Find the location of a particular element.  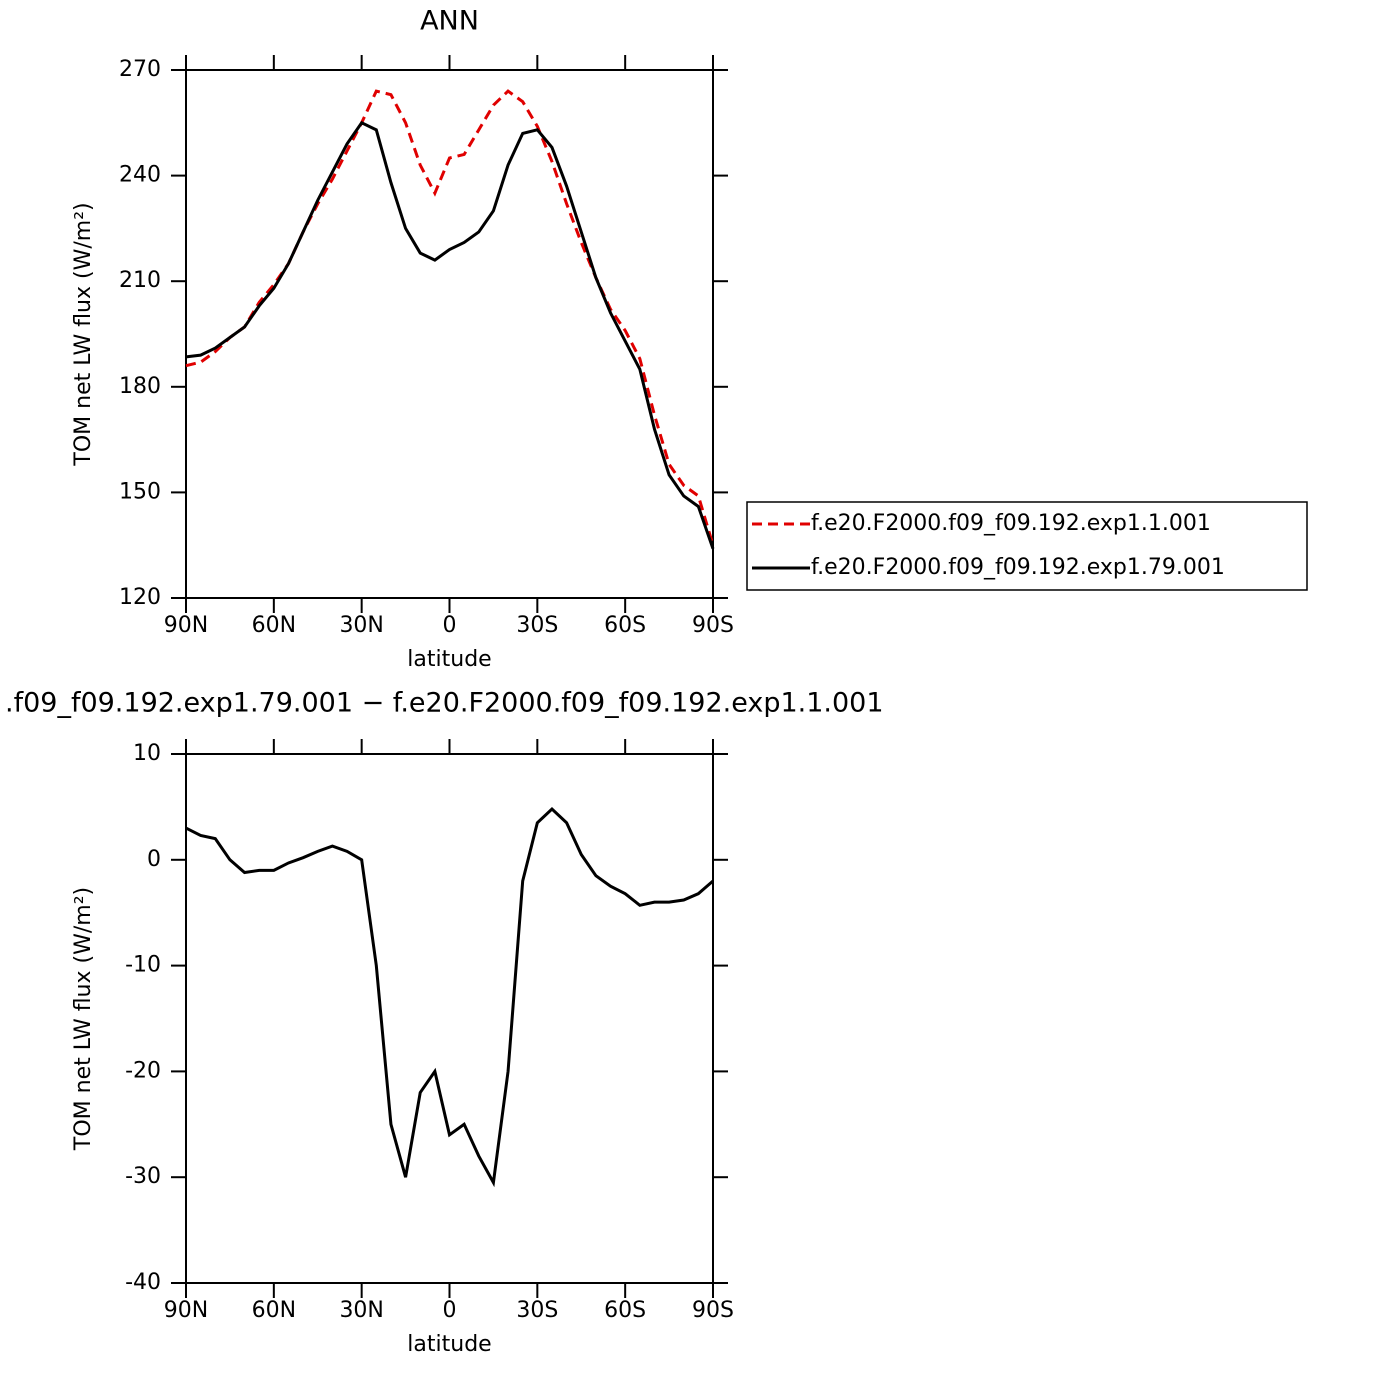

y-tick-label: -10 is located at coordinates (143, 965).